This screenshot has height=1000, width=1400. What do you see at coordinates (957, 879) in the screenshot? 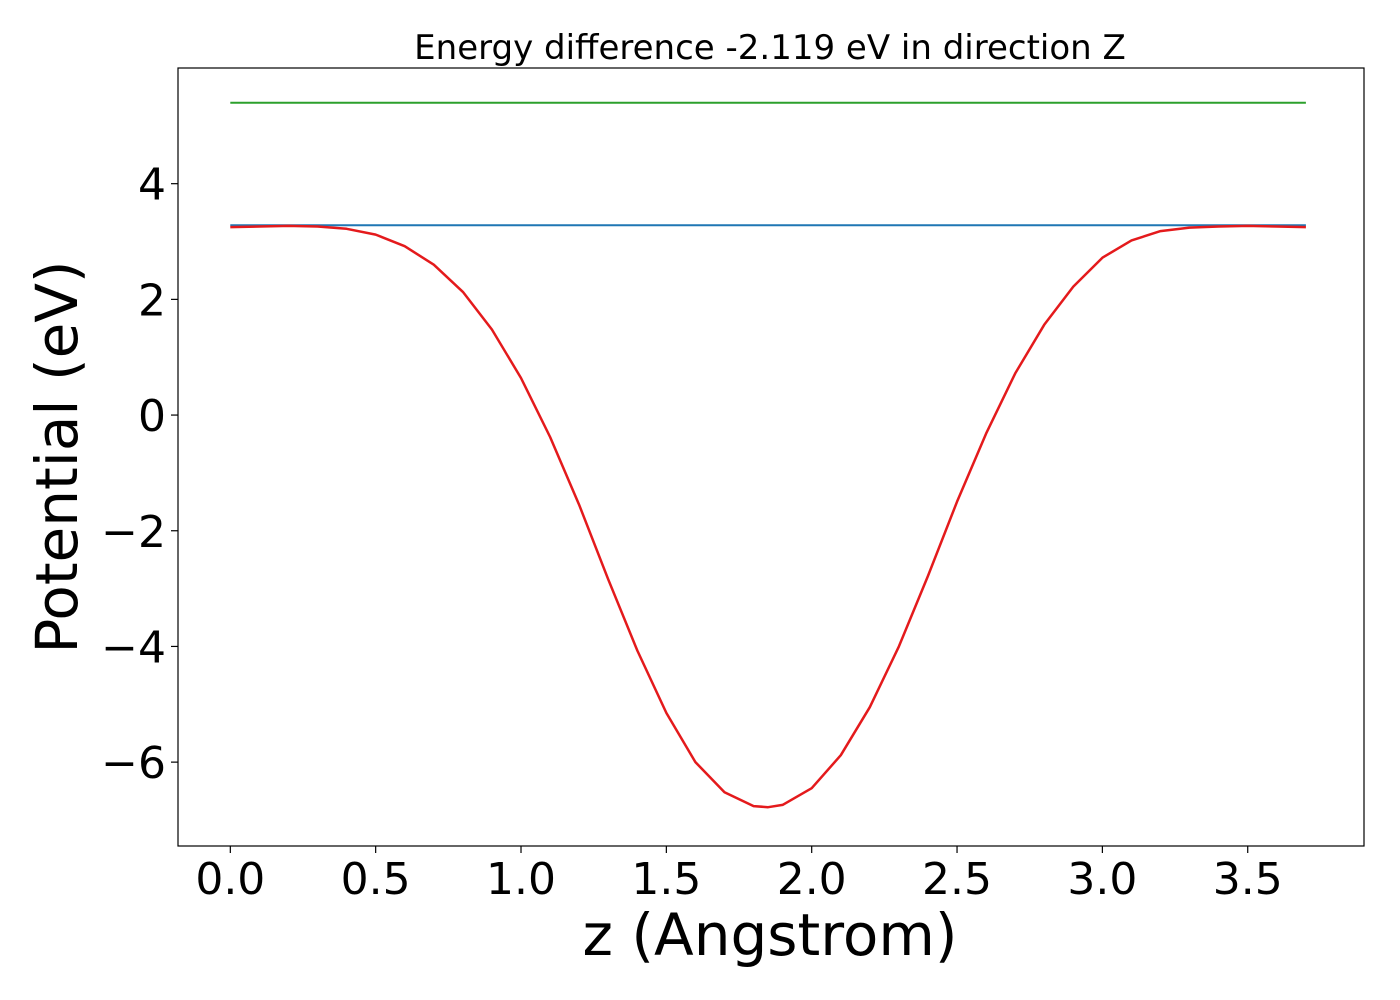
I see `x-tick-label: 2.5` at bounding box center [957, 879].